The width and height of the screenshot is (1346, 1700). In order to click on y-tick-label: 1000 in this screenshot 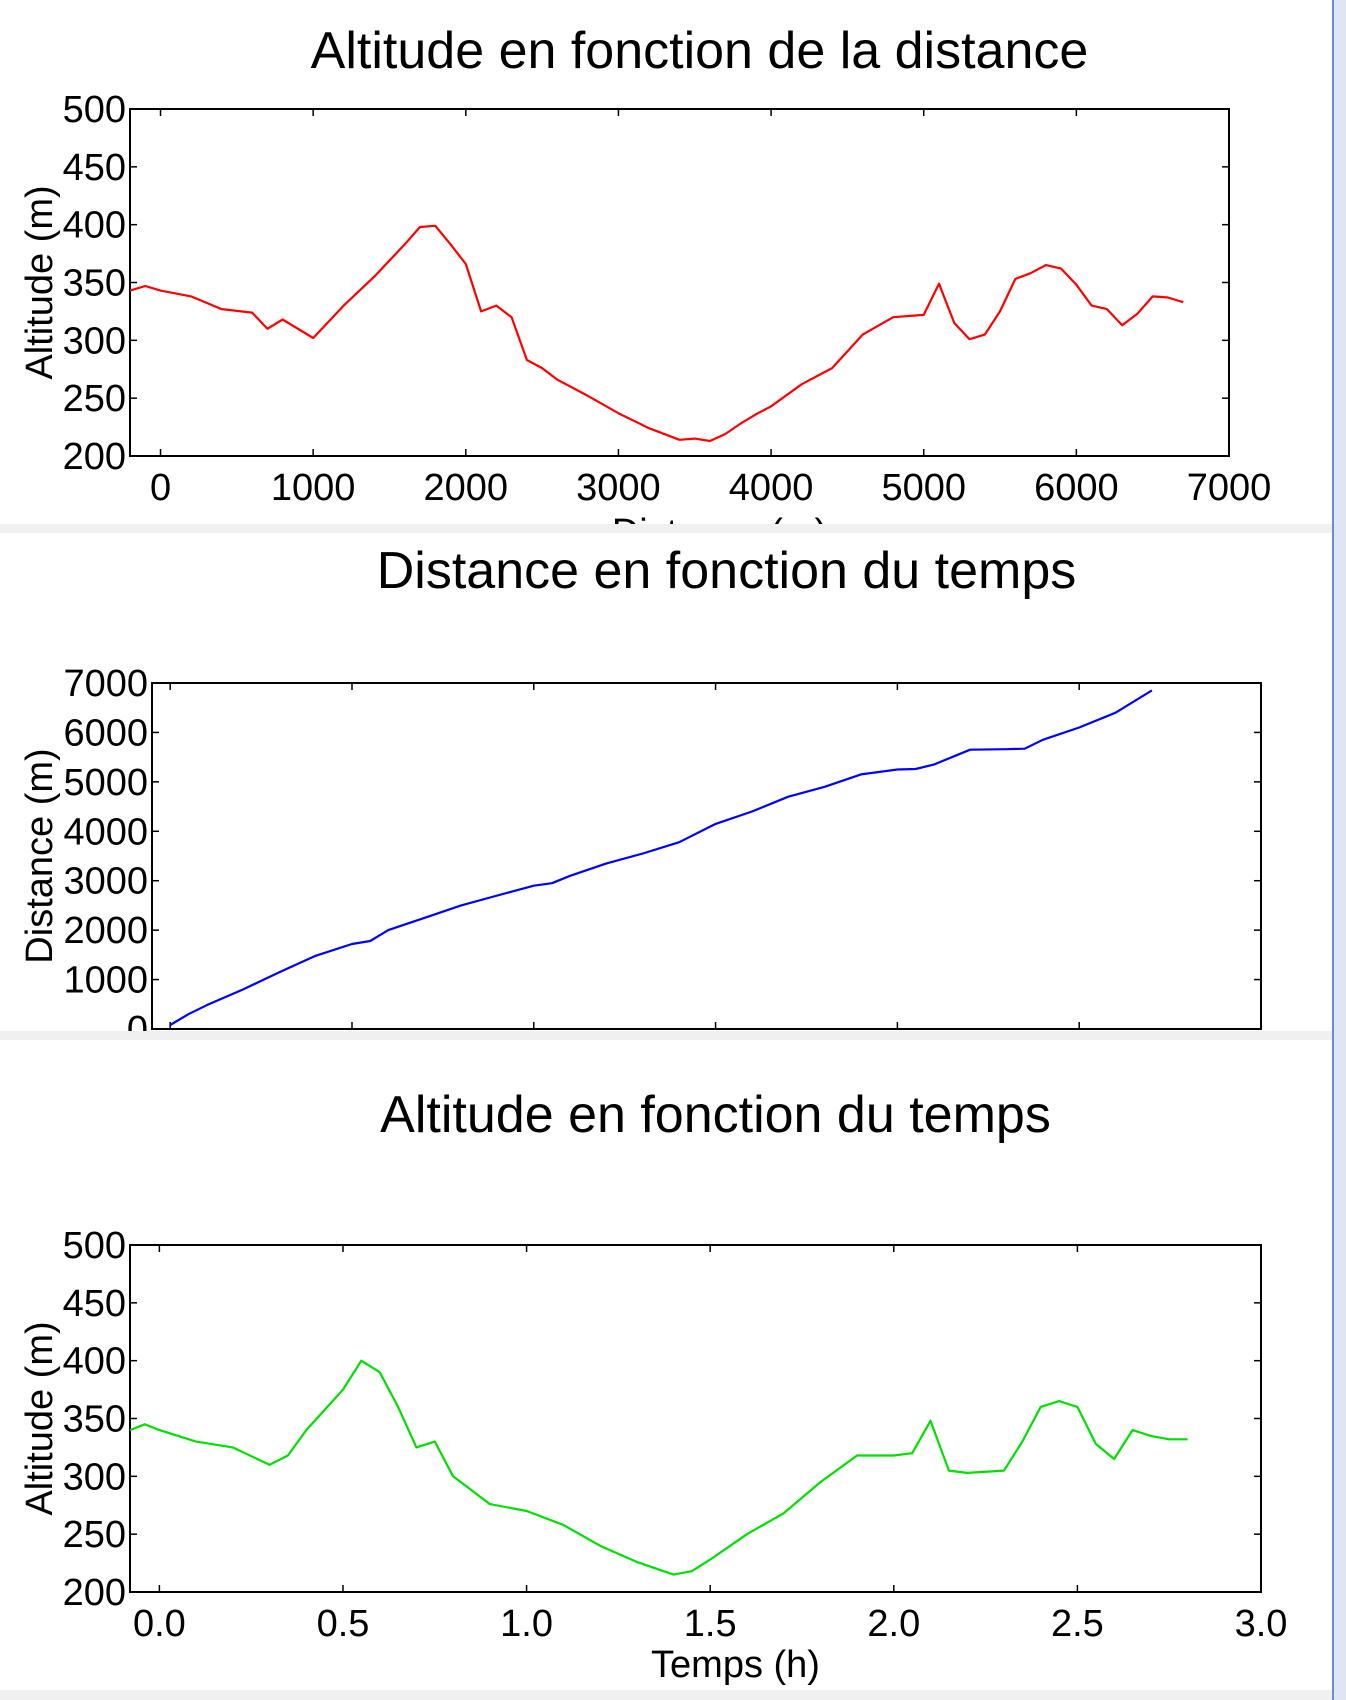, I will do `click(105, 981)`.